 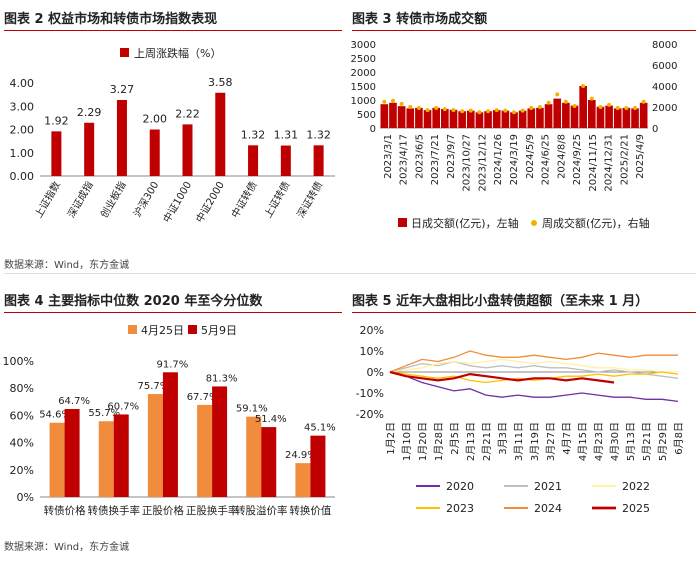 What do you see at coordinates (482, 163) in the screenshot?
I see `fig3-xtick-label: 2023/12/12` at bounding box center [482, 163].